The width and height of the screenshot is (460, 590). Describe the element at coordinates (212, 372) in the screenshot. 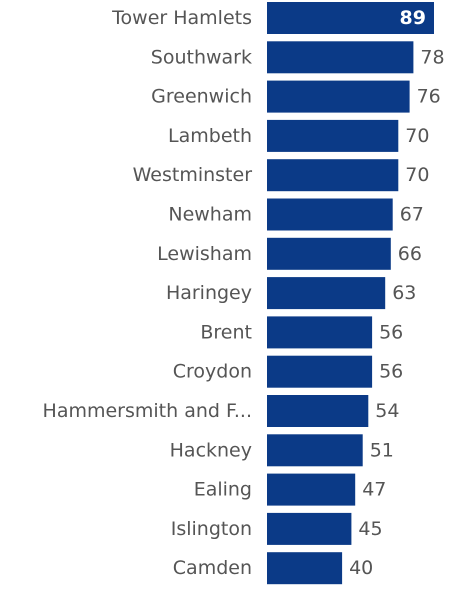

I see `category-label: Croydon` at that location.